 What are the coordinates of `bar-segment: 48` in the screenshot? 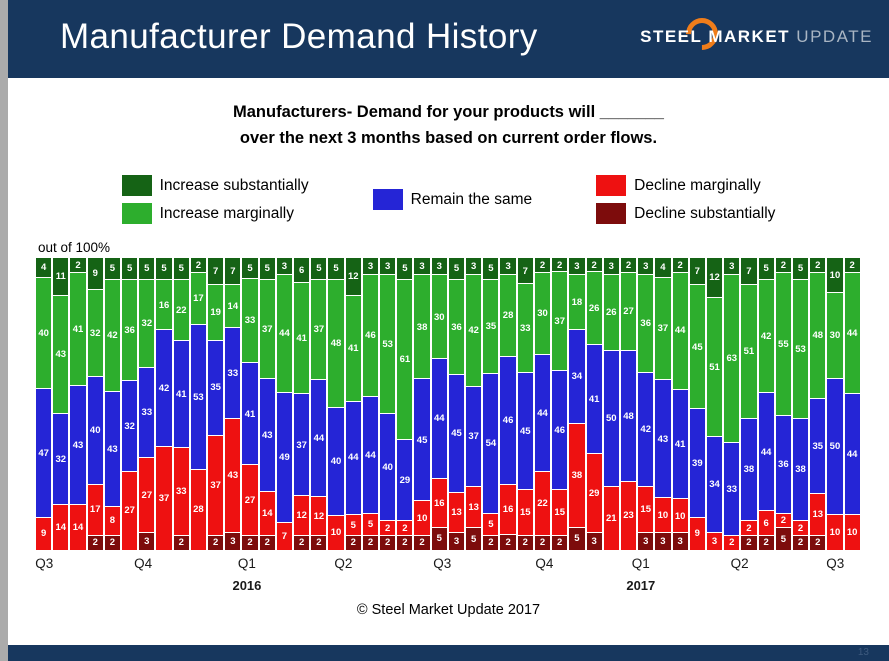 It's located at (628, 416).